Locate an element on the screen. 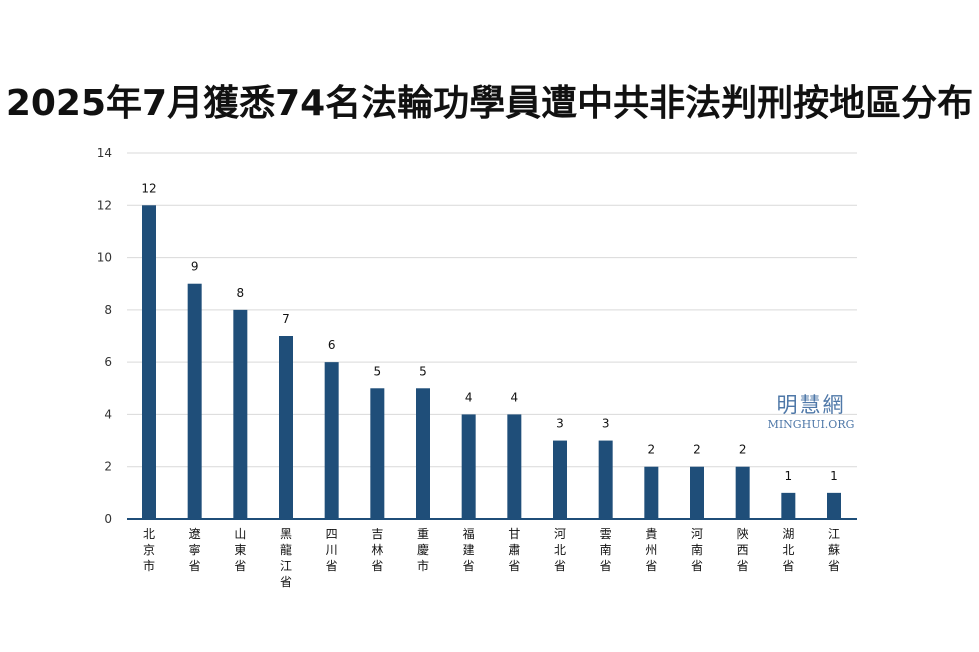 The height and width of the screenshot is (652, 979). x-tick-label: 貴州省 is located at coordinates (651, 550).